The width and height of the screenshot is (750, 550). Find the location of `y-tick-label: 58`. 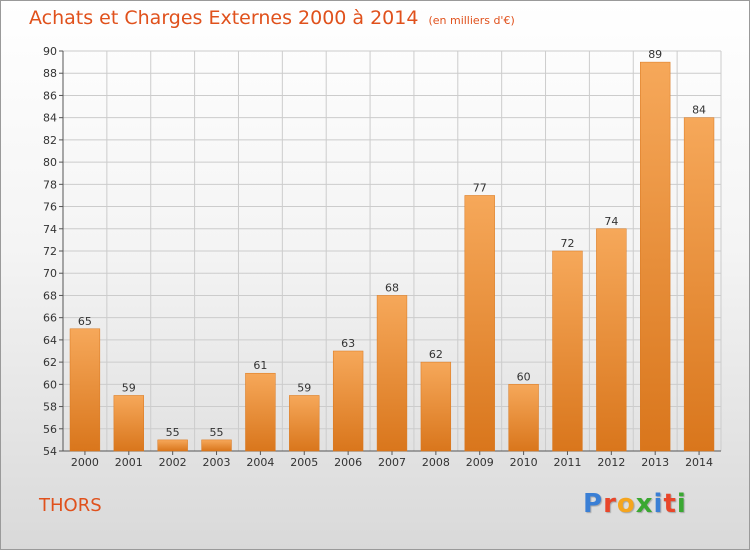

y-tick-label: 58 is located at coordinates (50, 407).